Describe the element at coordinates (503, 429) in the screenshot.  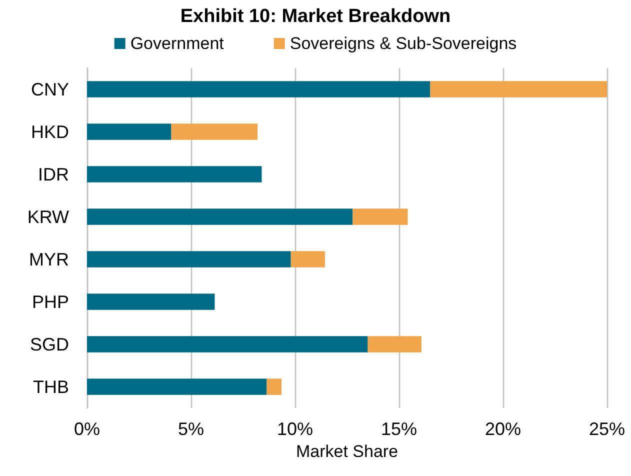
I see `x-tick-label: 20%` at that location.